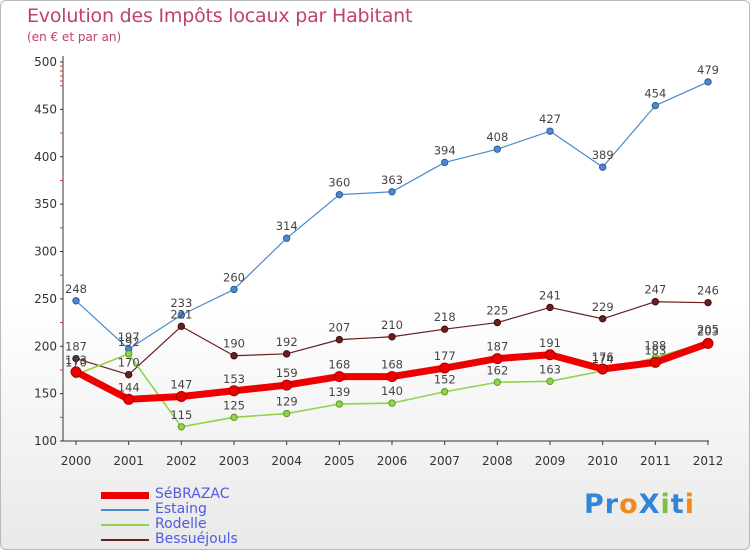  I want to click on x-tick-label: 2003, so click(234, 461).